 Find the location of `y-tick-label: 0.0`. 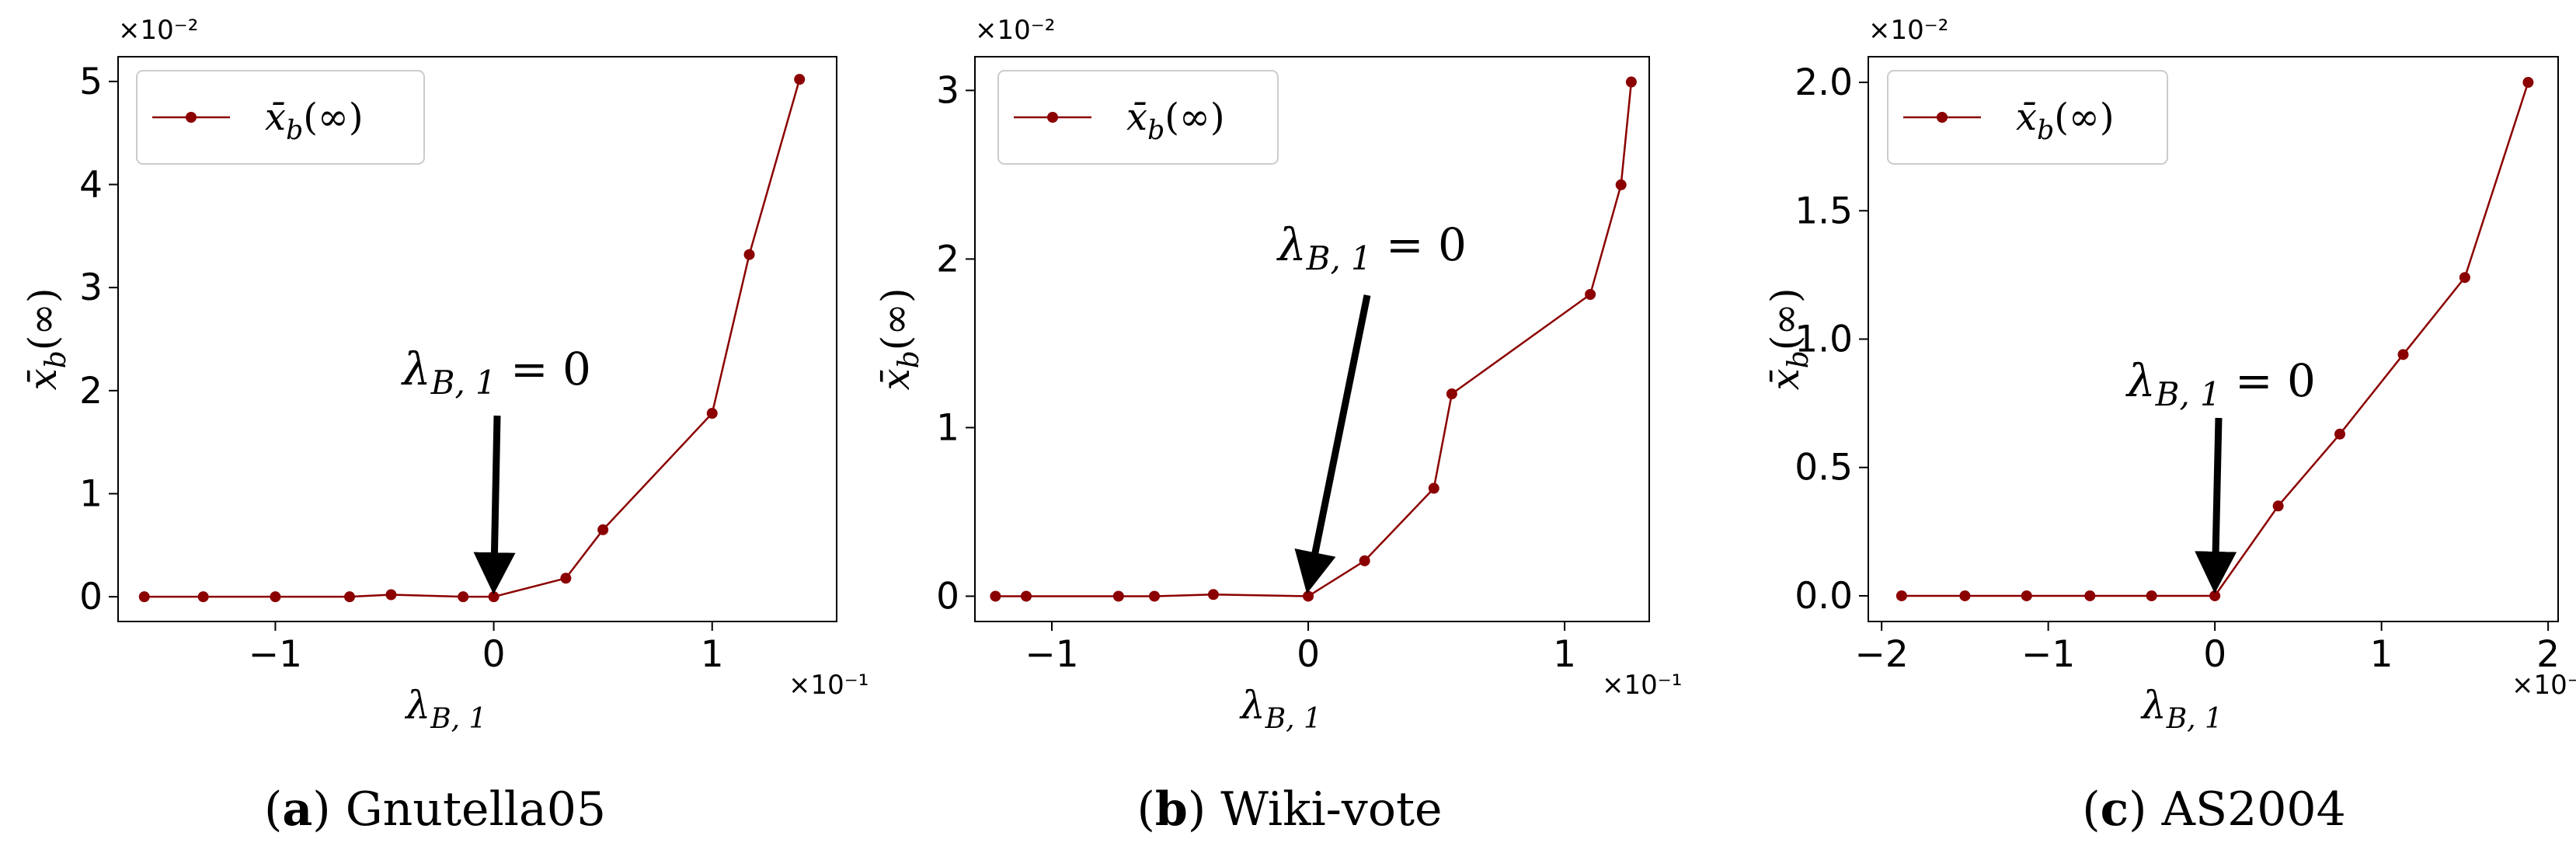

y-tick-label: 0.0 is located at coordinates (1823, 596).